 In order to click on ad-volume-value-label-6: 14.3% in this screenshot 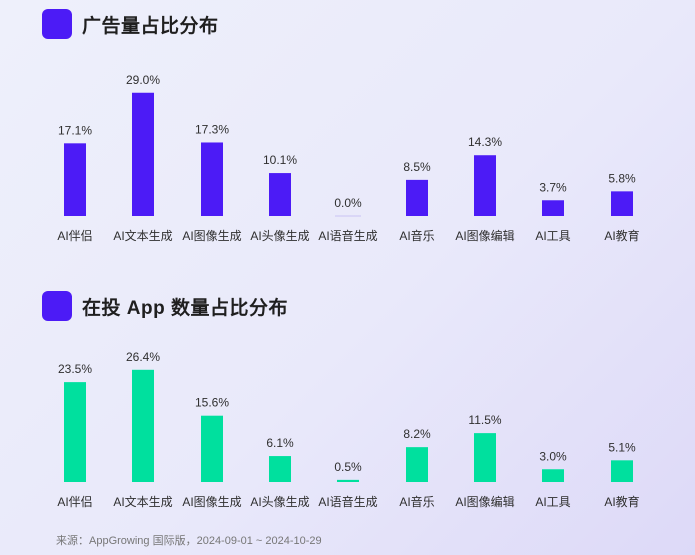, I will do `click(485, 142)`.